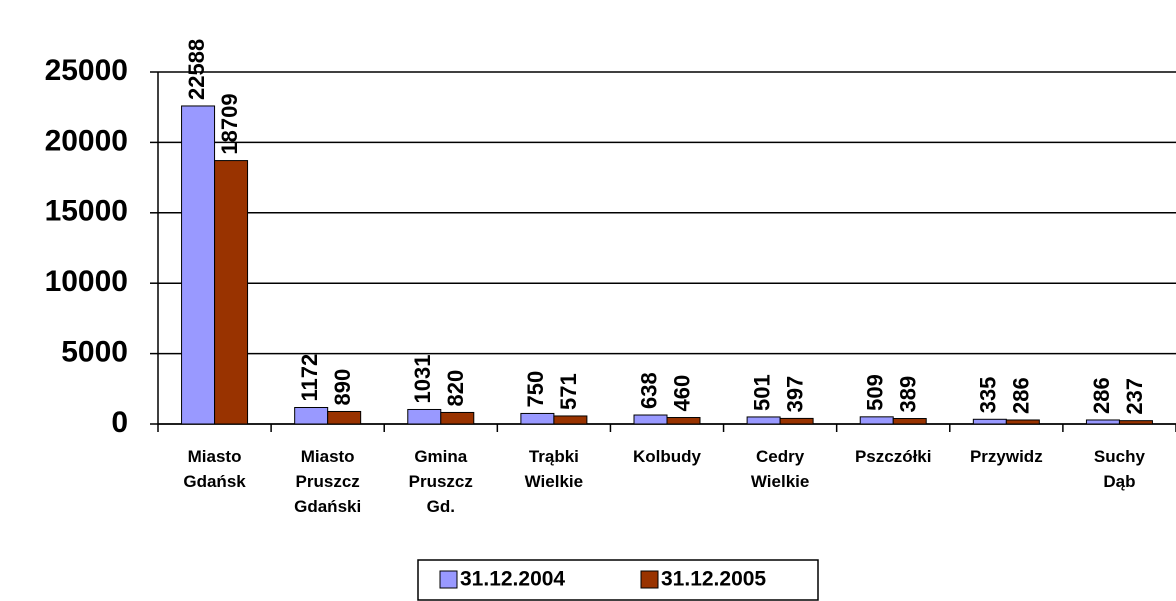 Image resolution: width=1176 pixels, height=601 pixels. Describe the element at coordinates (86, 281) in the screenshot. I see `y-tick-label: 10000` at that location.